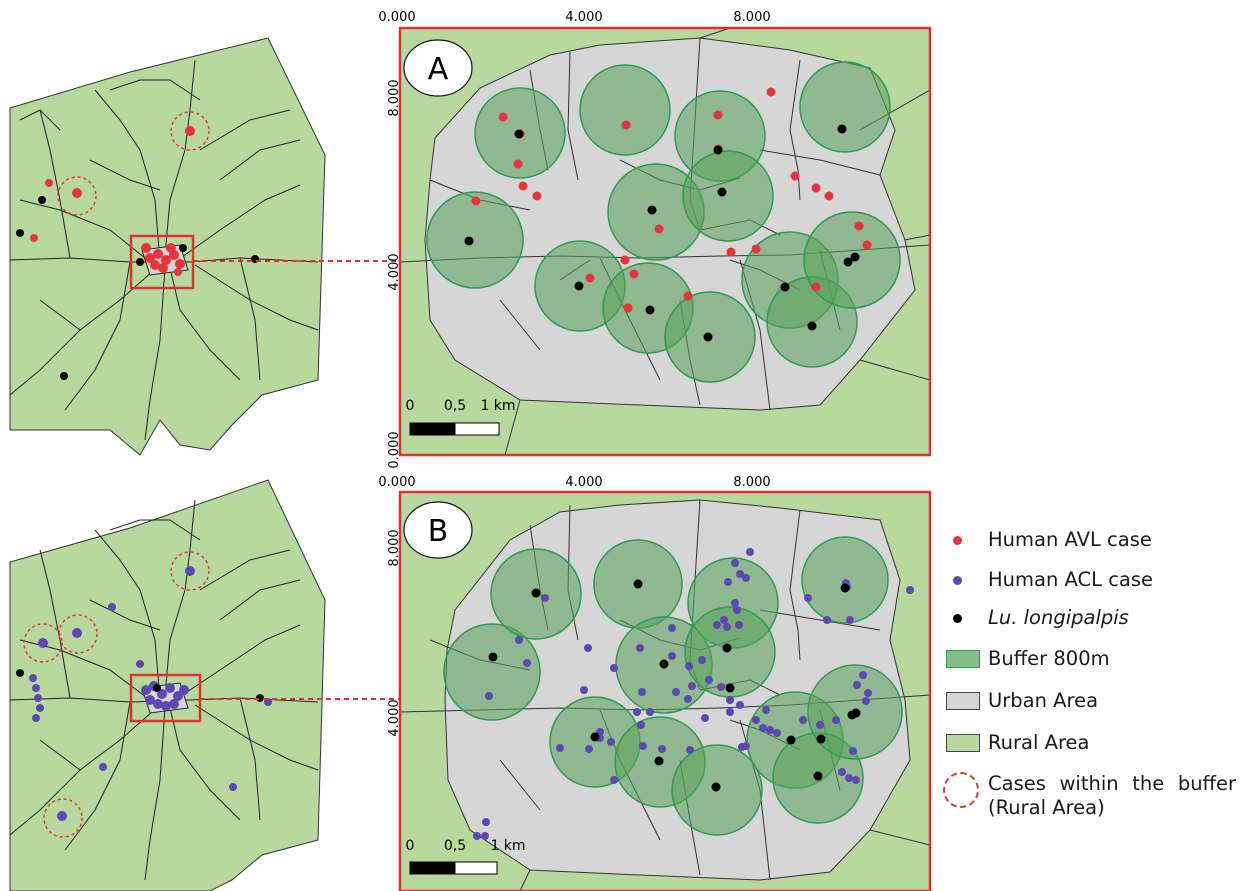 The image size is (1253, 891). Describe the element at coordinates (583, 482) in the screenshot. I see `x-tick: 4.000` at that location.